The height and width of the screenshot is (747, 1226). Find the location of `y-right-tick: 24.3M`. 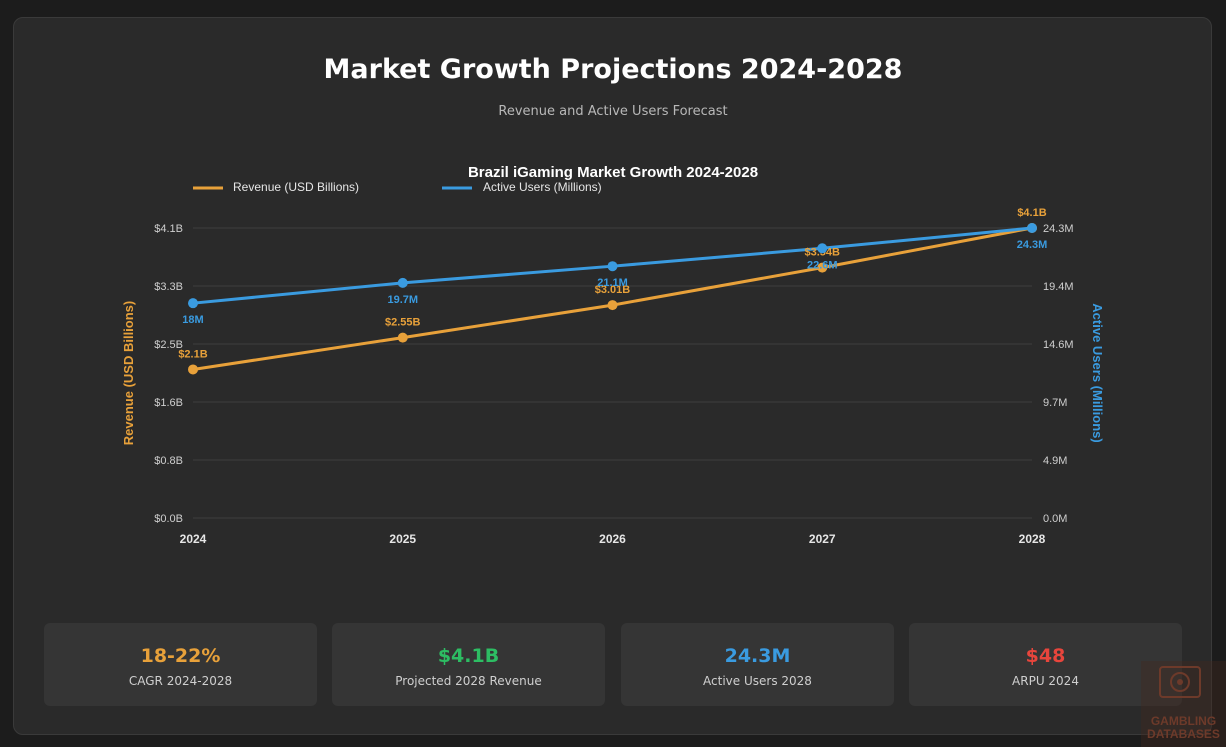

y-right-tick: 24.3M is located at coordinates (1058, 229).